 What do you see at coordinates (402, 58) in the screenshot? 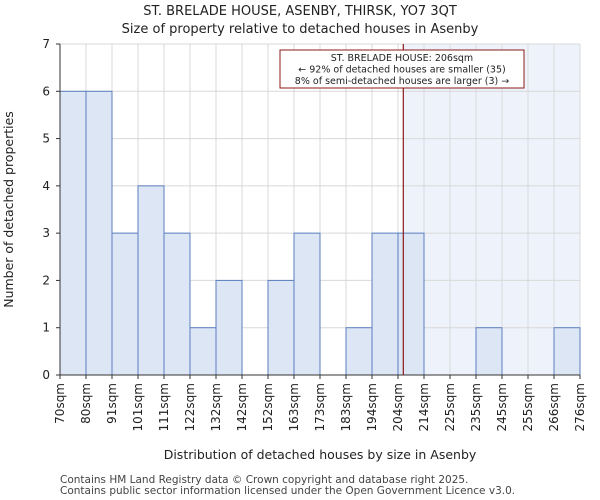
I see `annotation-line-1: ST. BRELADE HOUSE: 206sqm` at bounding box center [402, 58].